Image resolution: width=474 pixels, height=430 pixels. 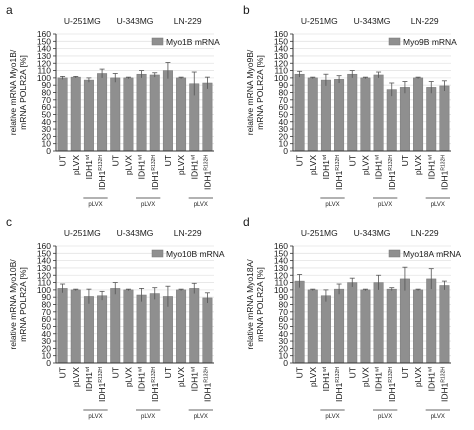 I want to click on panel-letter: c, so click(x=9, y=222).